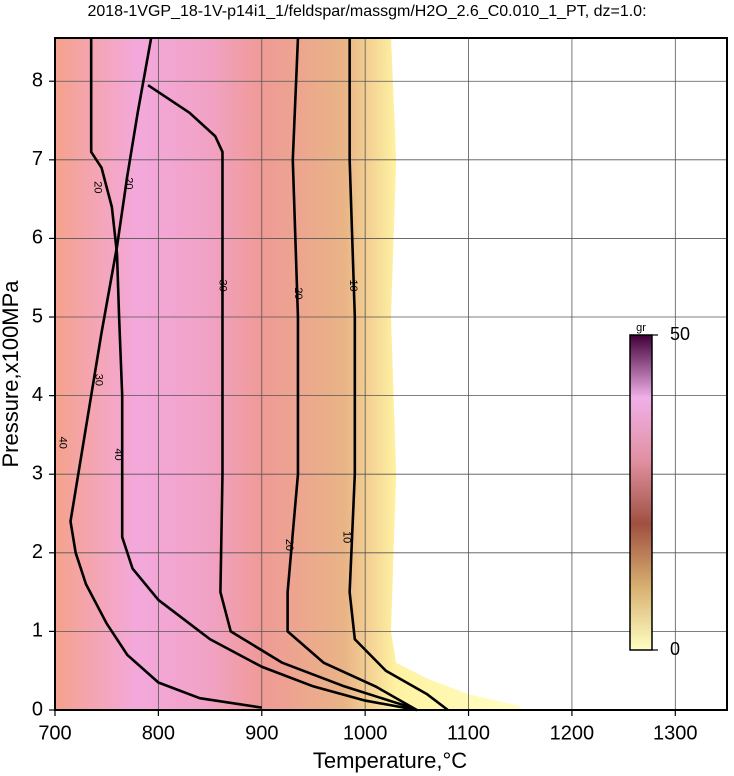 This screenshot has width=734, height=776. Describe the element at coordinates (37, 473) in the screenshot. I see `y-tick-label: 3` at that location.